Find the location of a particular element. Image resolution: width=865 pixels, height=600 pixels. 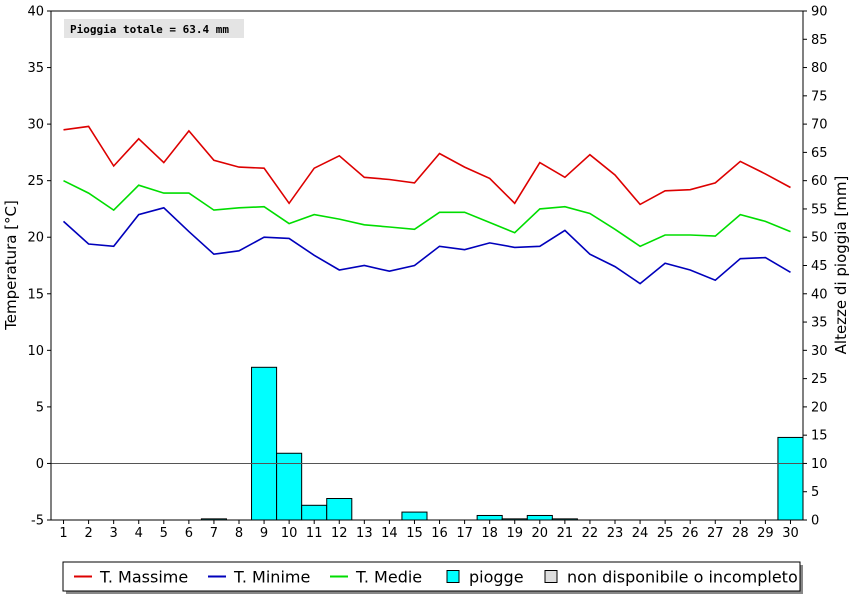

y-left-tick-label: 0 is located at coordinates (40, 464).